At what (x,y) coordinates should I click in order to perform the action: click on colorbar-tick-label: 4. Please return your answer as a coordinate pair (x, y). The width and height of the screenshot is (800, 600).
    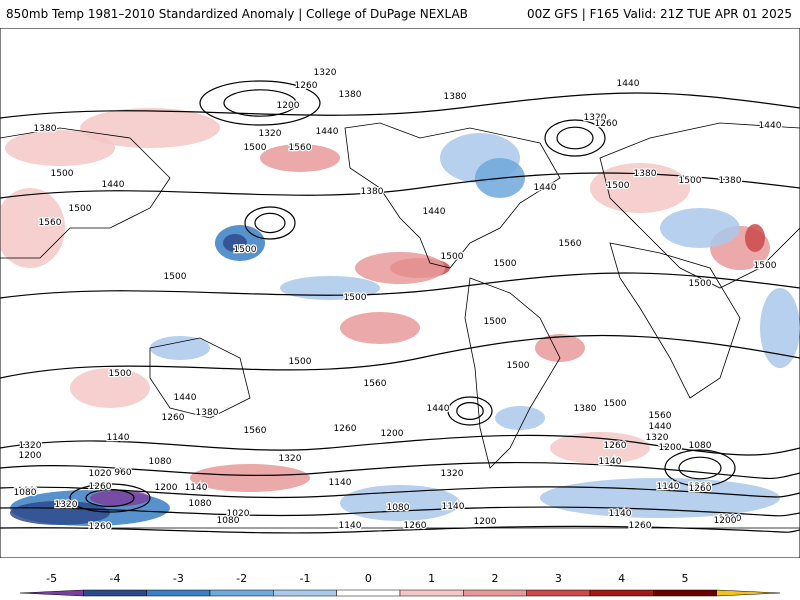
    Looking at the image, I should click on (621, 578).